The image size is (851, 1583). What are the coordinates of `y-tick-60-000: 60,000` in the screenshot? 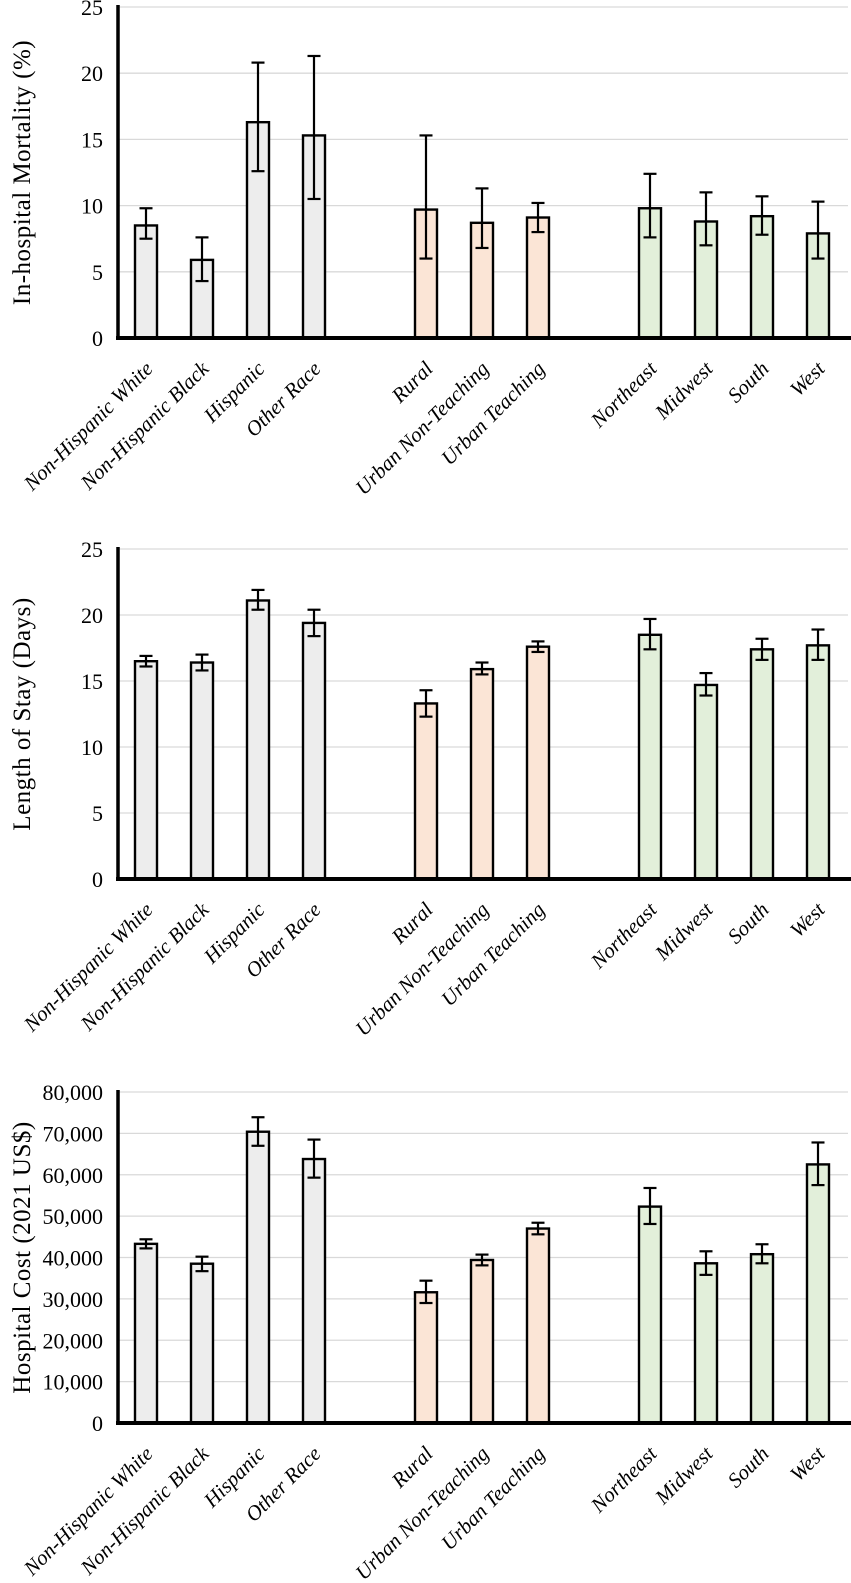 It's located at (73, 1175).